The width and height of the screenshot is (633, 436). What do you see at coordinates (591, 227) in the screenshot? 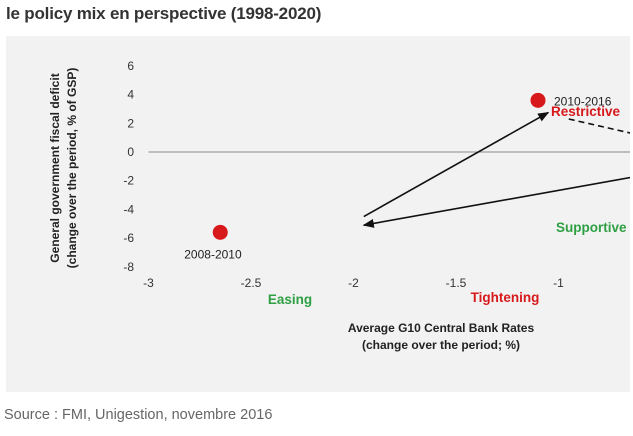
I see `quadrant-label: Supportive` at bounding box center [591, 227].